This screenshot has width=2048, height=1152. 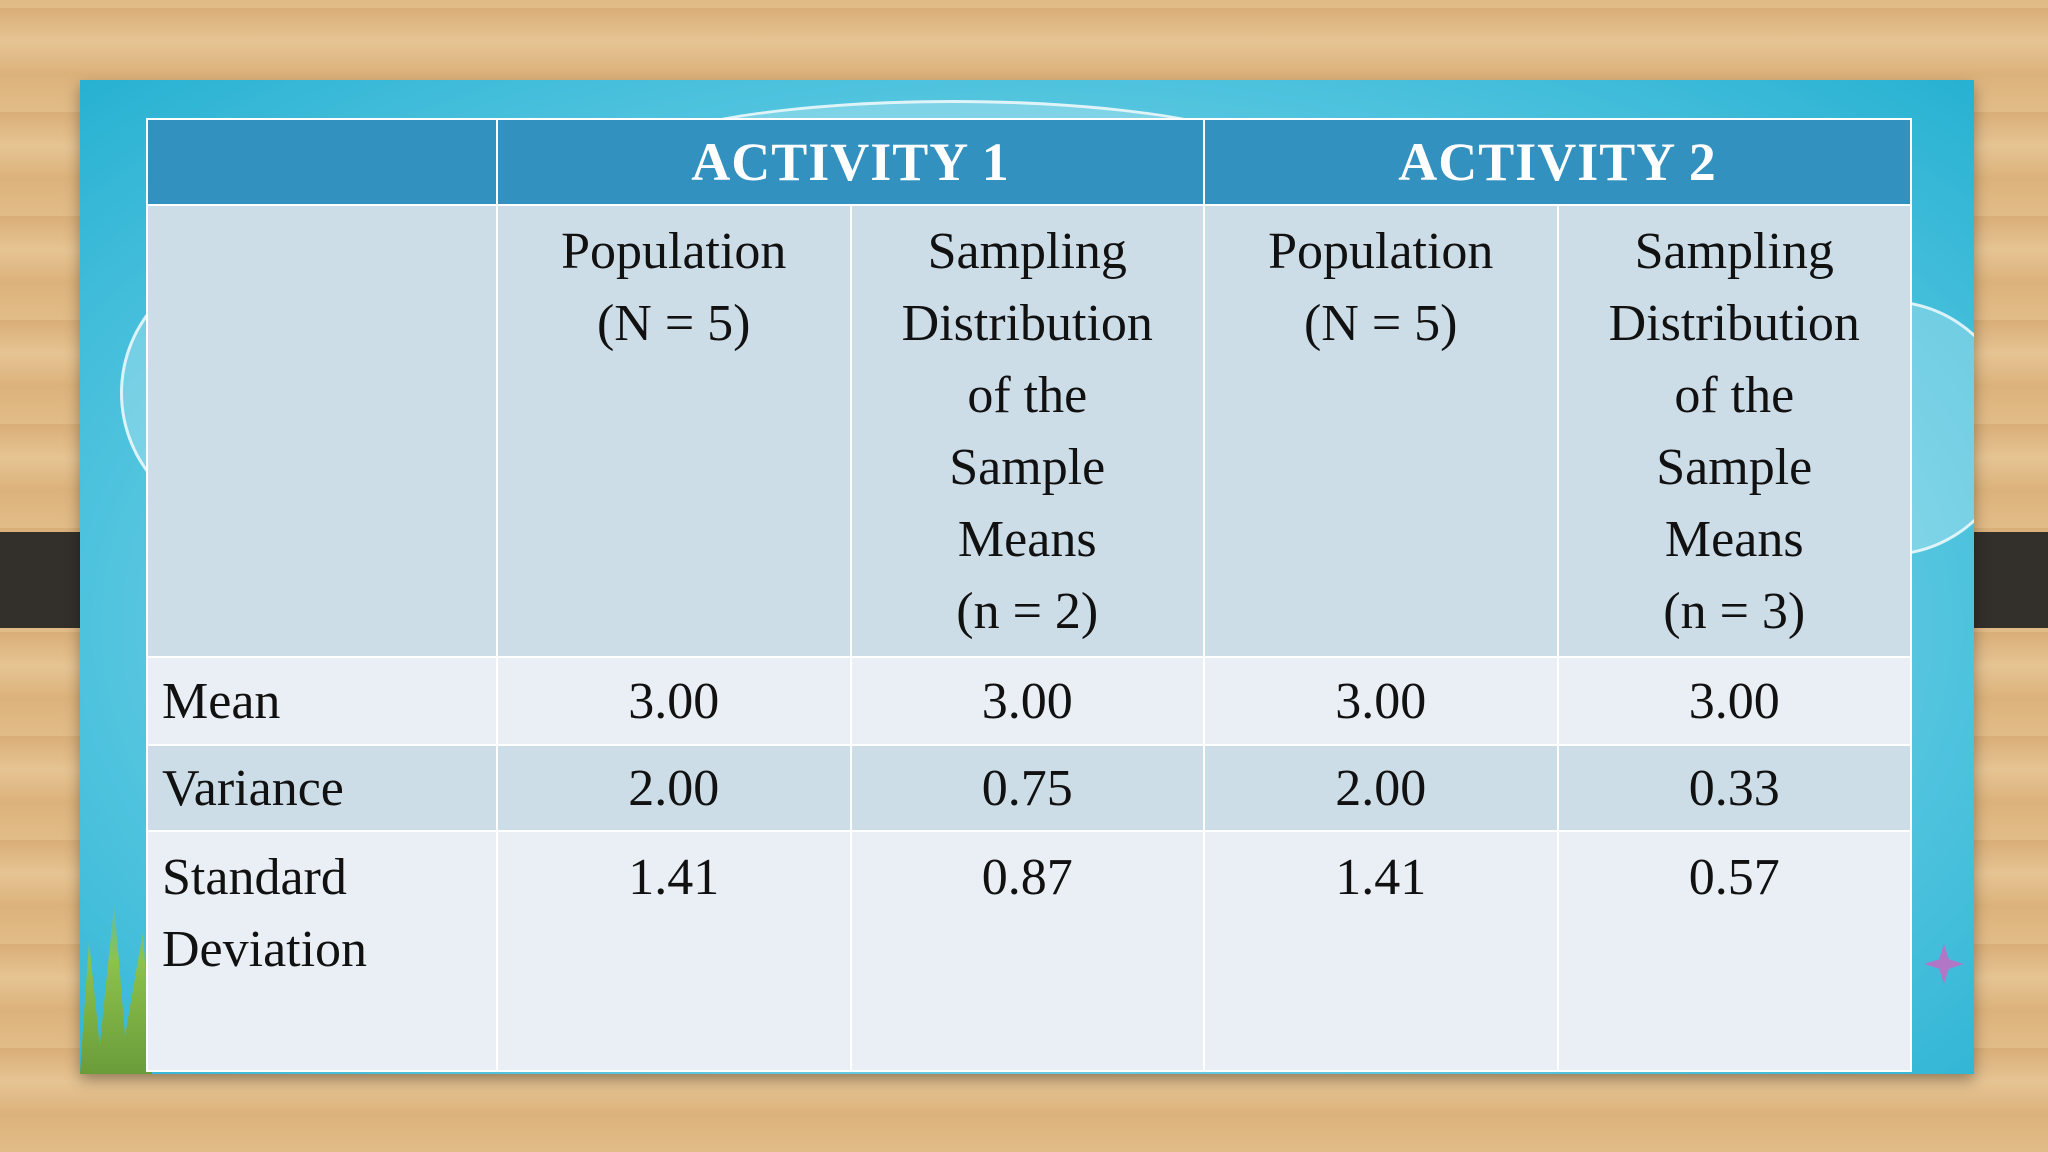 I want to click on table-cell: 0.57, so click(x=1734, y=951).